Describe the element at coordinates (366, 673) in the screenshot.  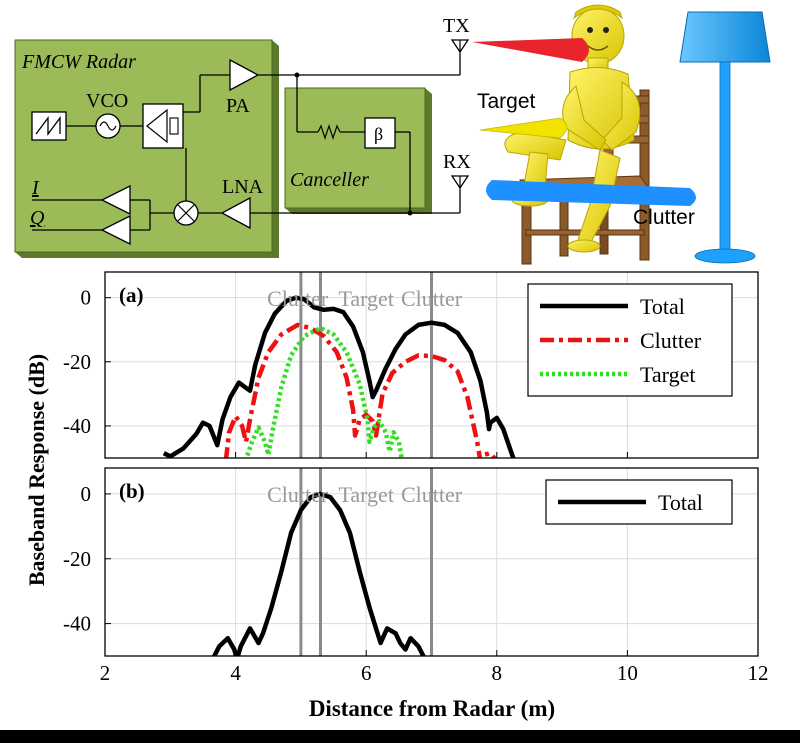
I see `x-tick-label: 6` at that location.